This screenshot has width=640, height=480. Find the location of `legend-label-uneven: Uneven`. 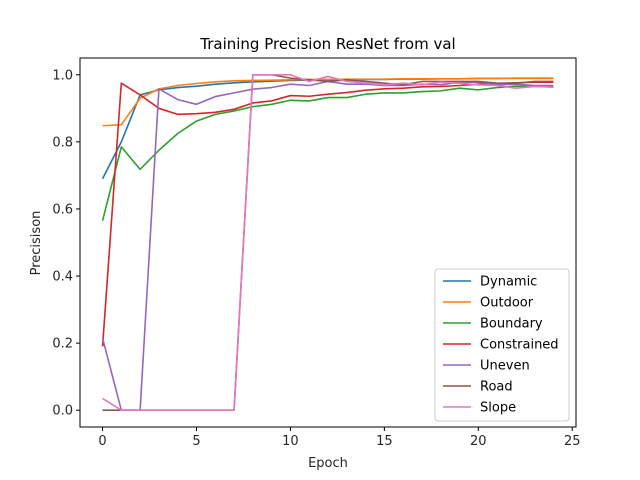

legend-label-uneven: Uneven is located at coordinates (505, 366).